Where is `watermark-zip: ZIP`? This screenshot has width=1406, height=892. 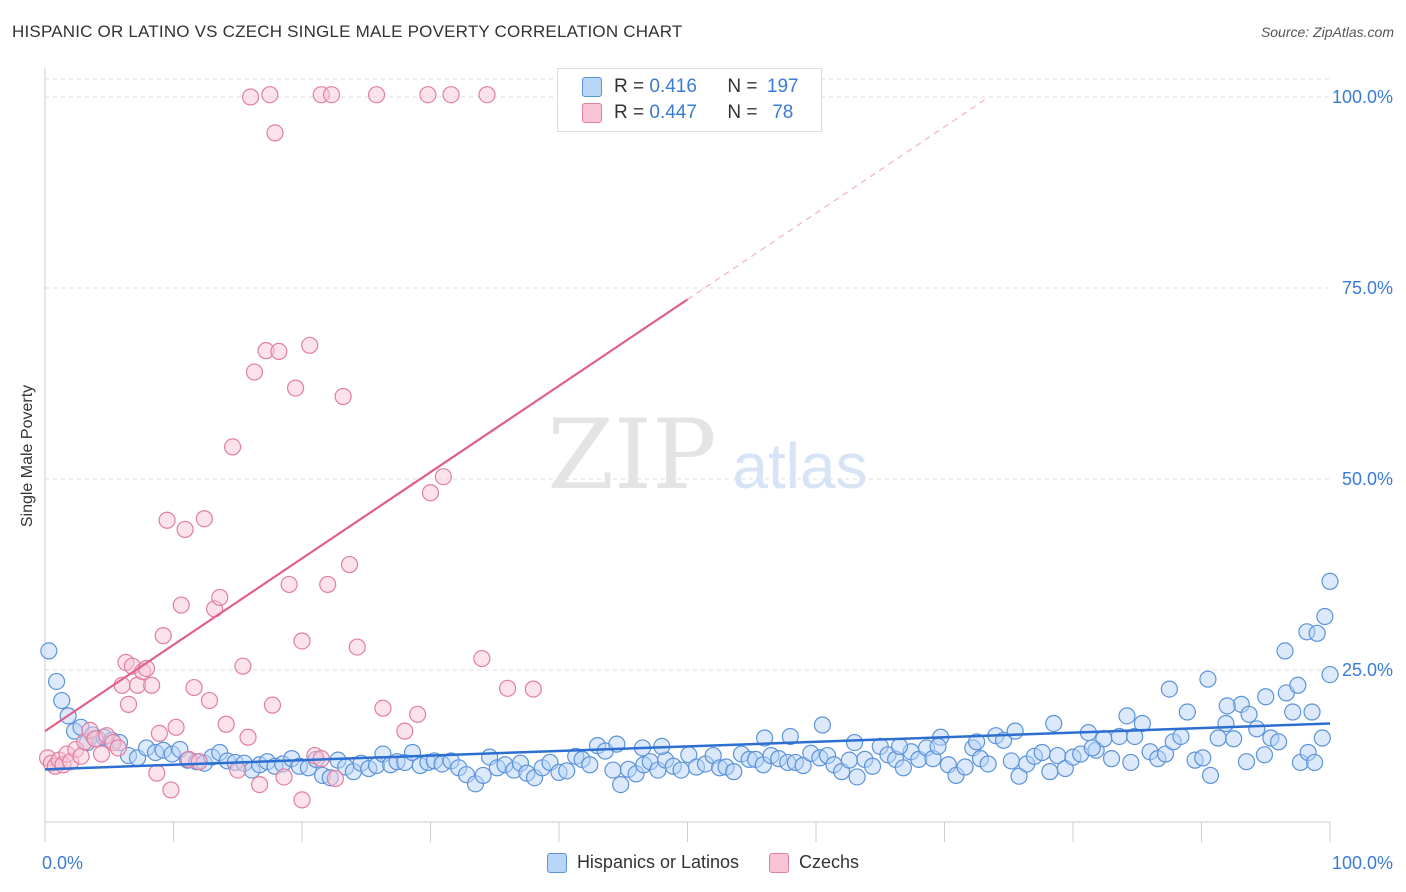 watermark-zip: ZIP is located at coordinates (631, 455).